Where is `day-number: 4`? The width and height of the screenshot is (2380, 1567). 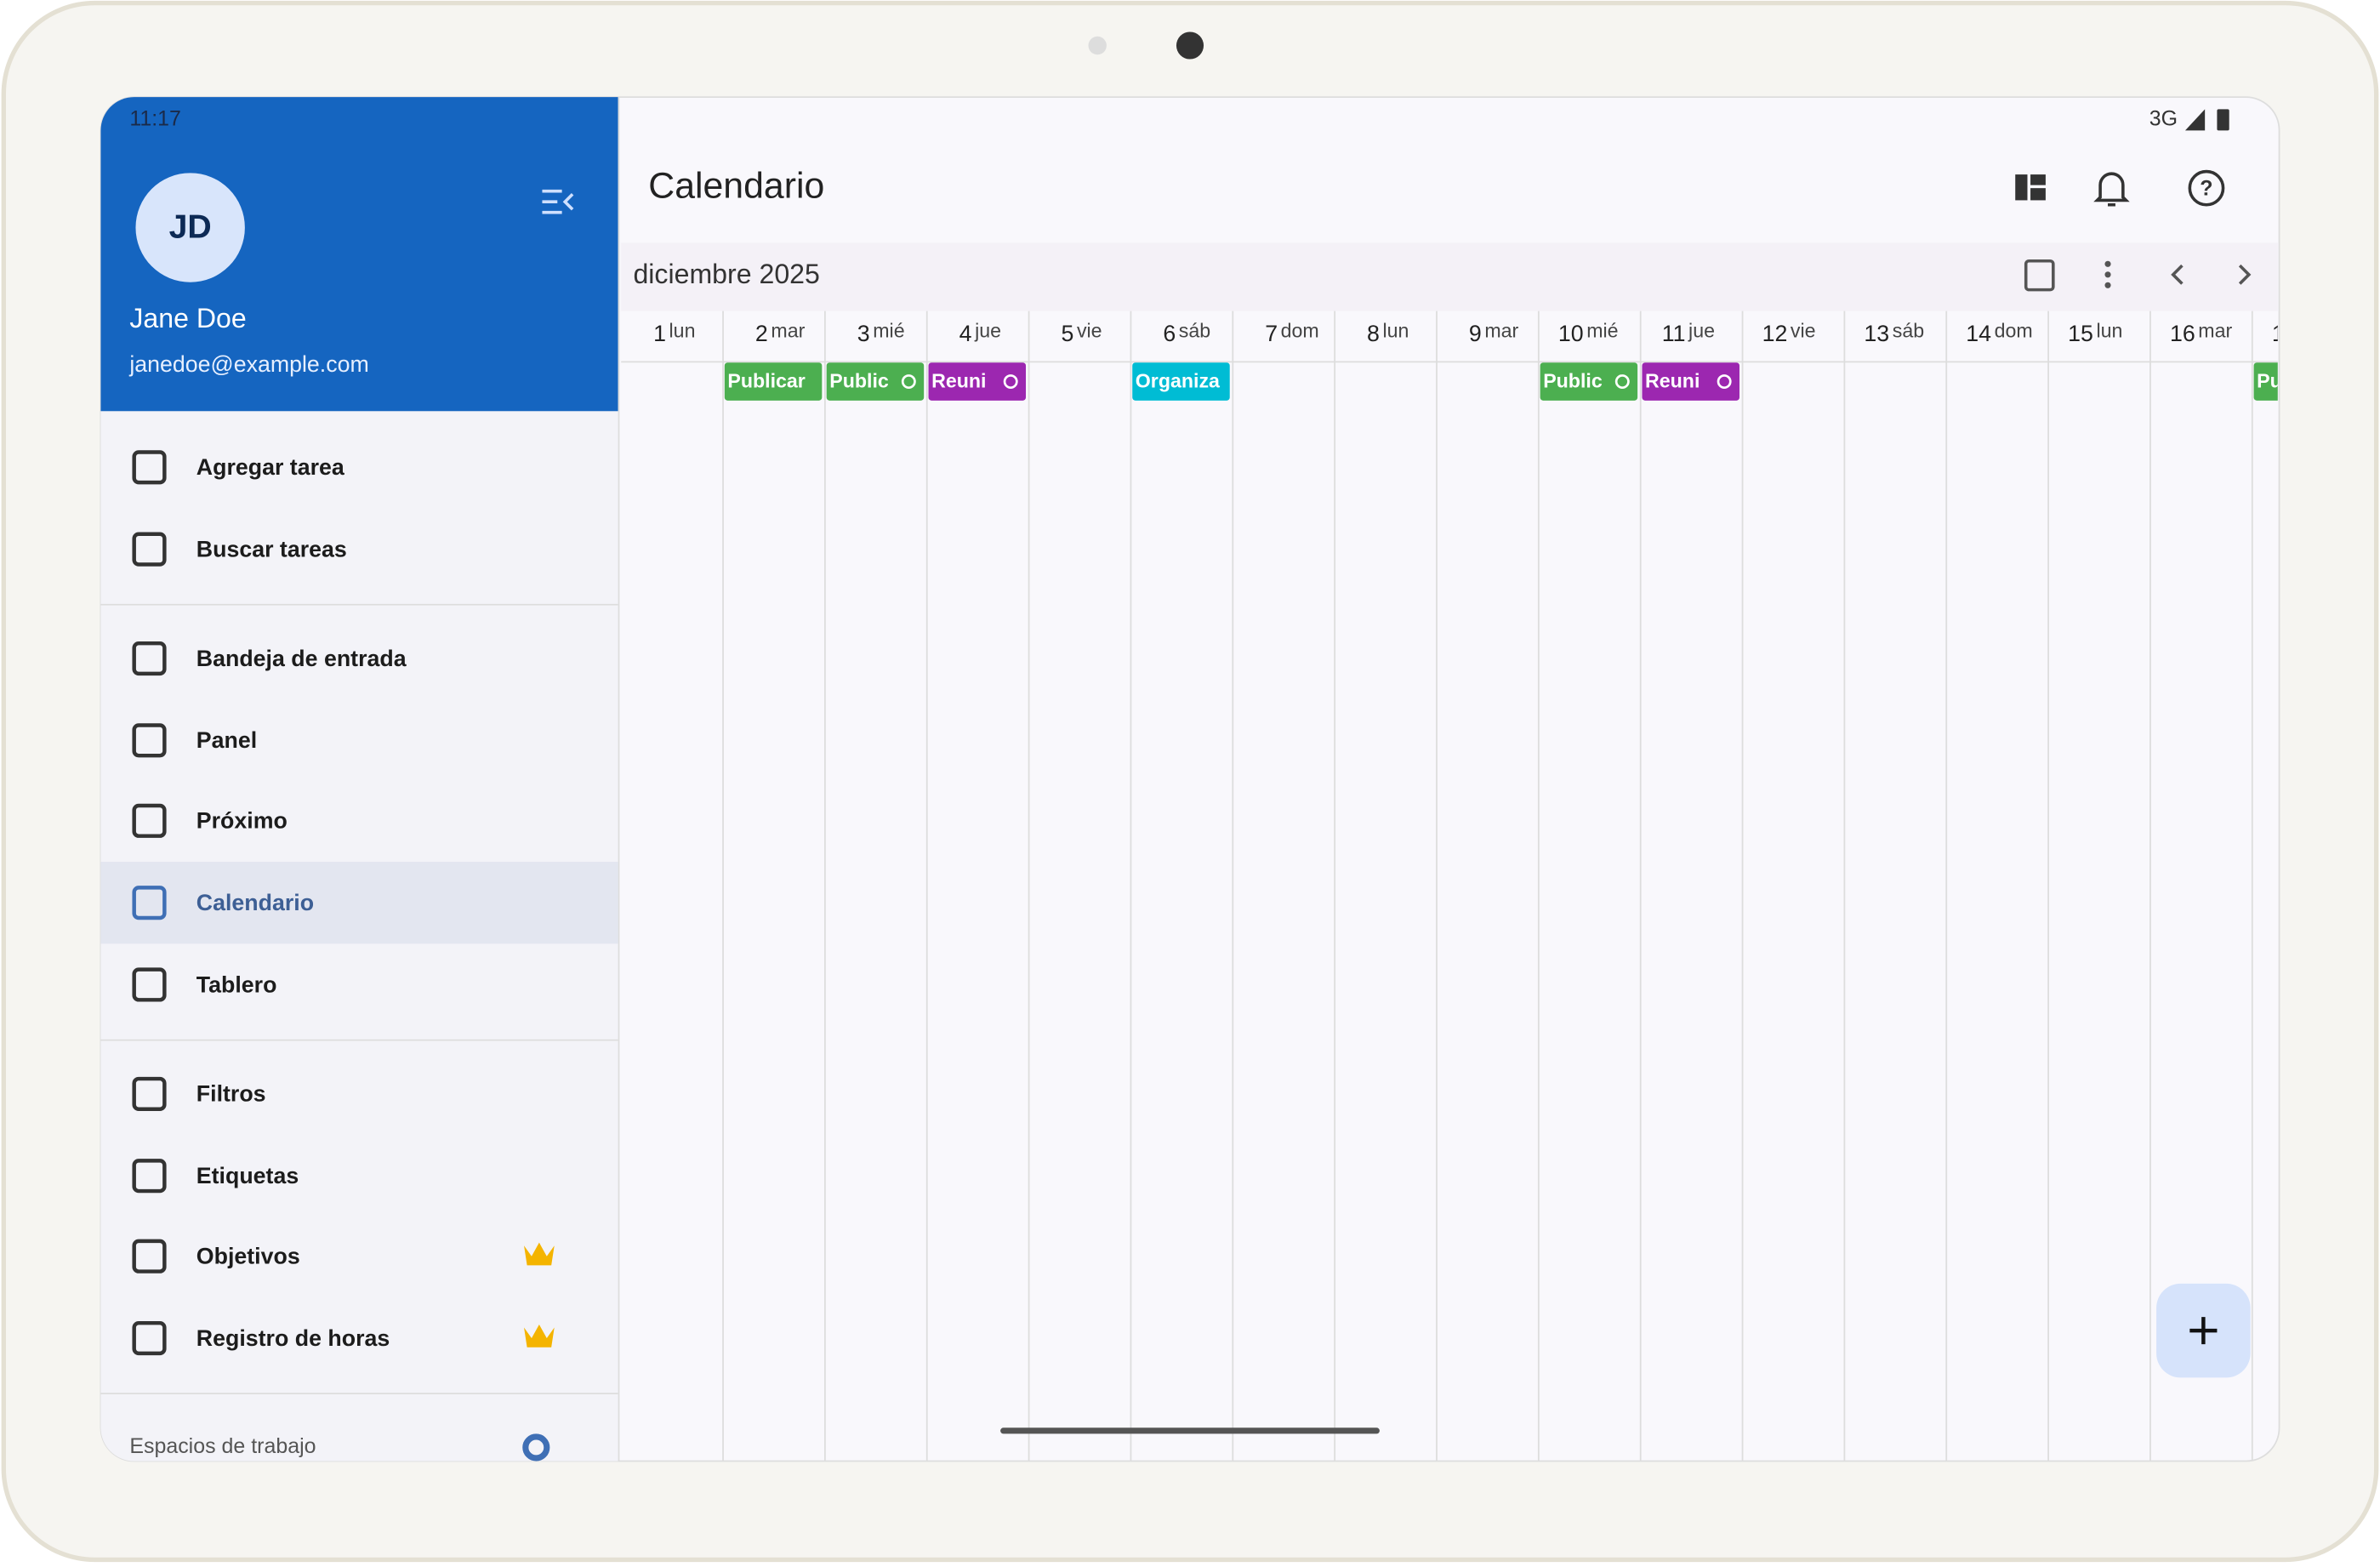 day-number: 4 is located at coordinates (966, 333).